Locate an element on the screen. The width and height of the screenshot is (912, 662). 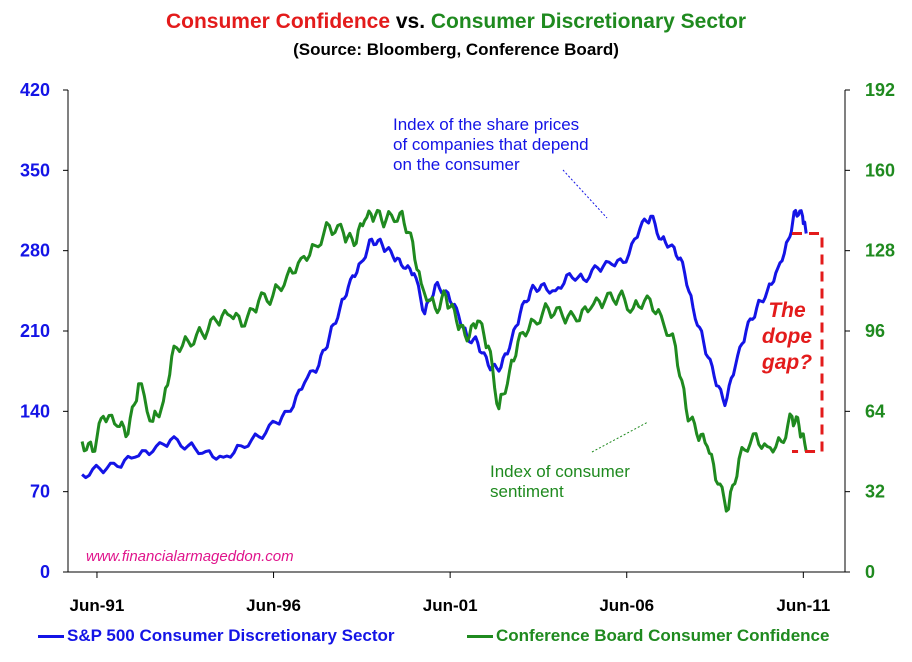
legend-label-blue: S&P 500 Consumer Discretionary Sector is located at coordinates (231, 635).